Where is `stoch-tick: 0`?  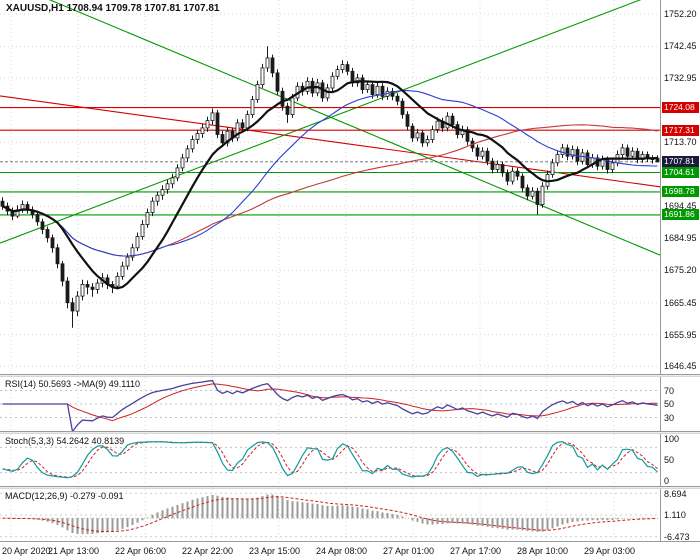 stoch-tick: 0 is located at coordinates (667, 480).